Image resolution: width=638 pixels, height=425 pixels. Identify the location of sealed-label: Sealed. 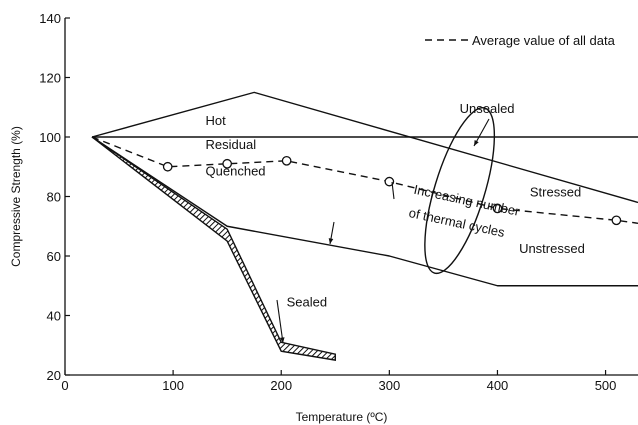
(307, 302).